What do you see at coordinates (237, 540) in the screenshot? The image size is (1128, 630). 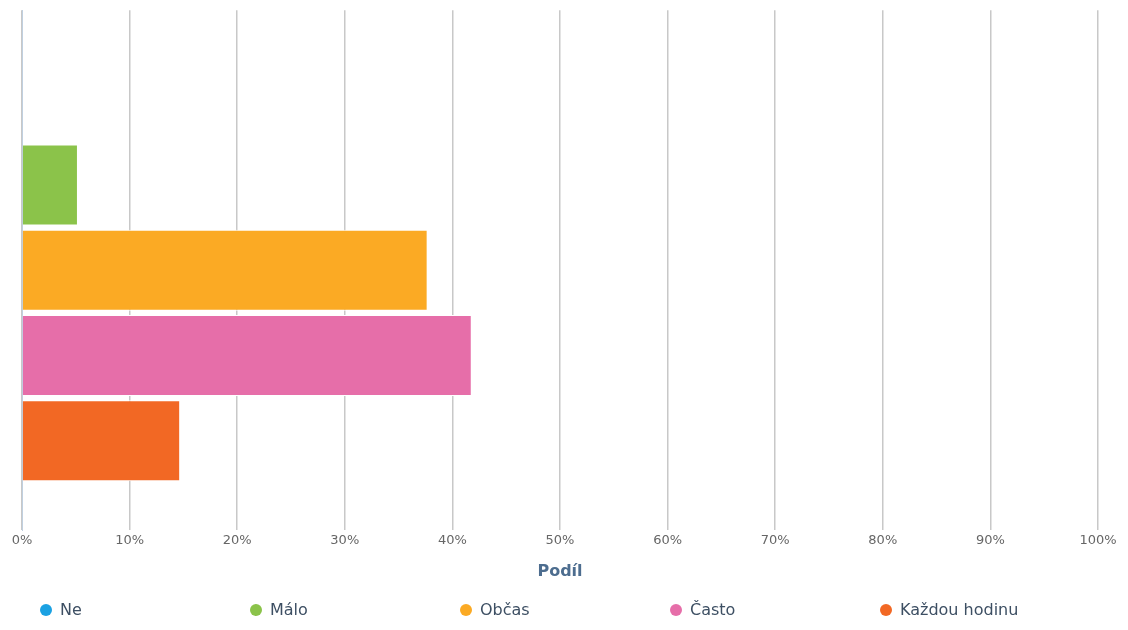 I see `x-tick-label: 20%` at bounding box center [237, 540].